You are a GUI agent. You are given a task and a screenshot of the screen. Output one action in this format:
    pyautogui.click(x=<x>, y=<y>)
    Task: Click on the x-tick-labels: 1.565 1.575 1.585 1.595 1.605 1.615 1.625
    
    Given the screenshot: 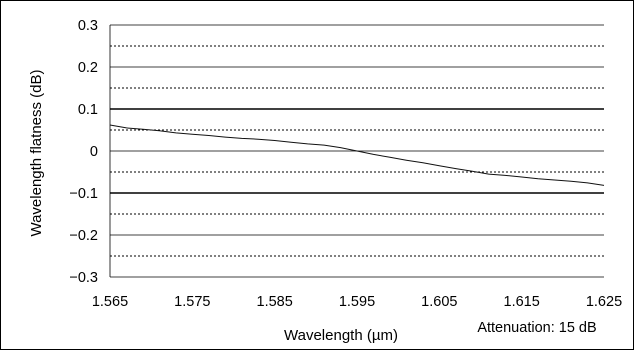 What is the action you would take?
    pyautogui.click(x=357, y=302)
    